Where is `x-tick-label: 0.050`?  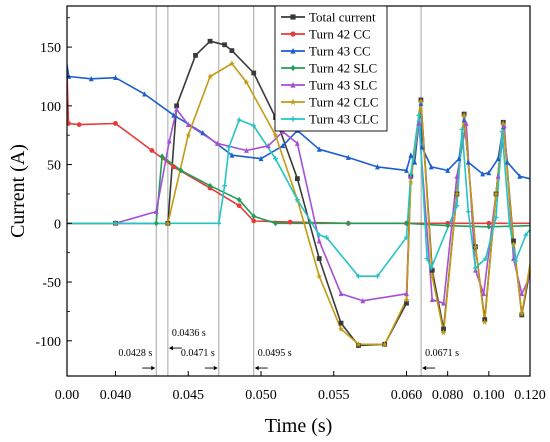 x-tick-label: 0.050 is located at coordinates (261, 395).